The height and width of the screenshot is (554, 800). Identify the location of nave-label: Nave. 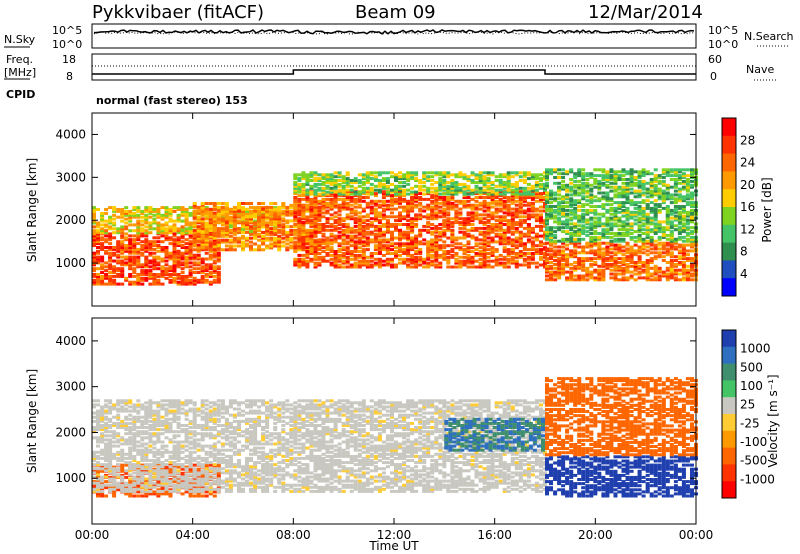
(760, 69).